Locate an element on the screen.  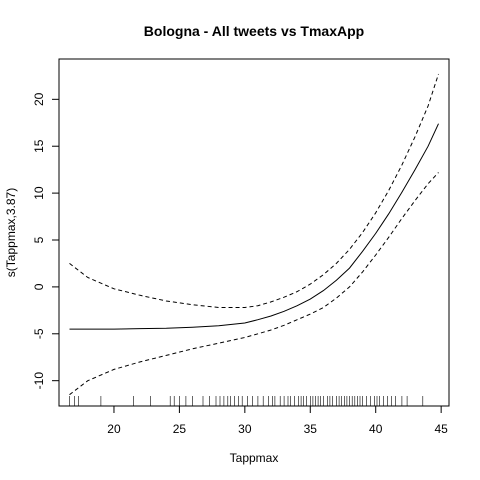
x-axis: 20 25 30 35 40 45 is located at coordinates (277, 420).